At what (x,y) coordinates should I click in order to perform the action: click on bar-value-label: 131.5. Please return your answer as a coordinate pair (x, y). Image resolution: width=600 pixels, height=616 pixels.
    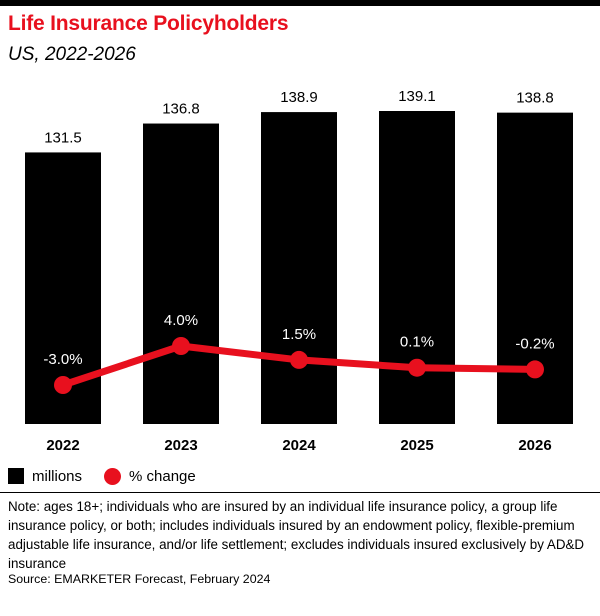
    Looking at the image, I should click on (63, 137).